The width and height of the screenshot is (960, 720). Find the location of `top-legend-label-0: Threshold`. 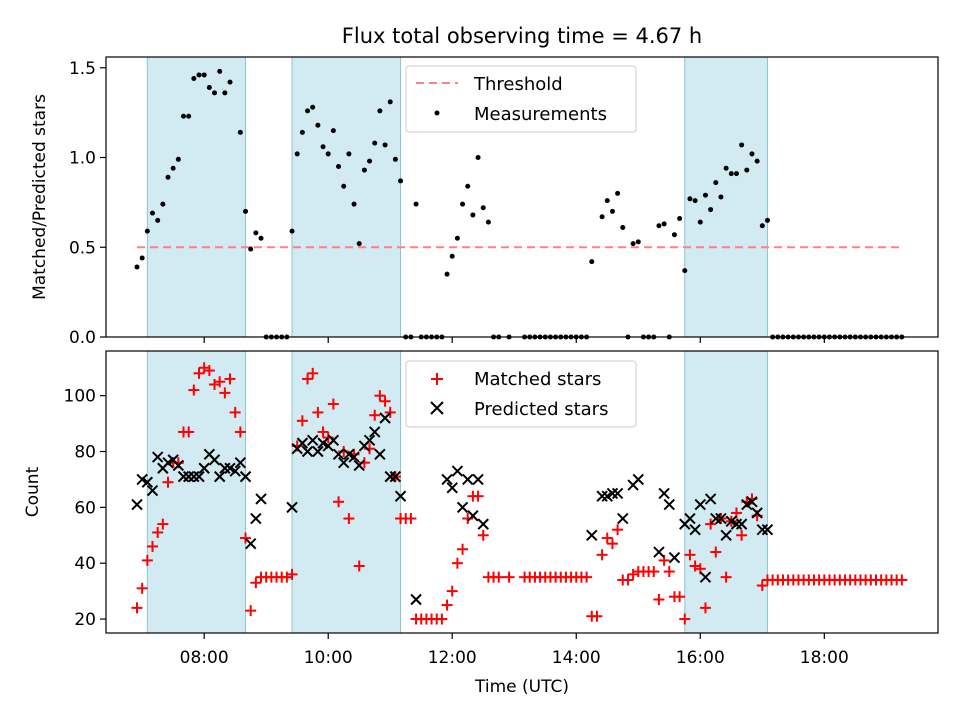

top-legend-label-0: Threshold is located at coordinates (518, 84).